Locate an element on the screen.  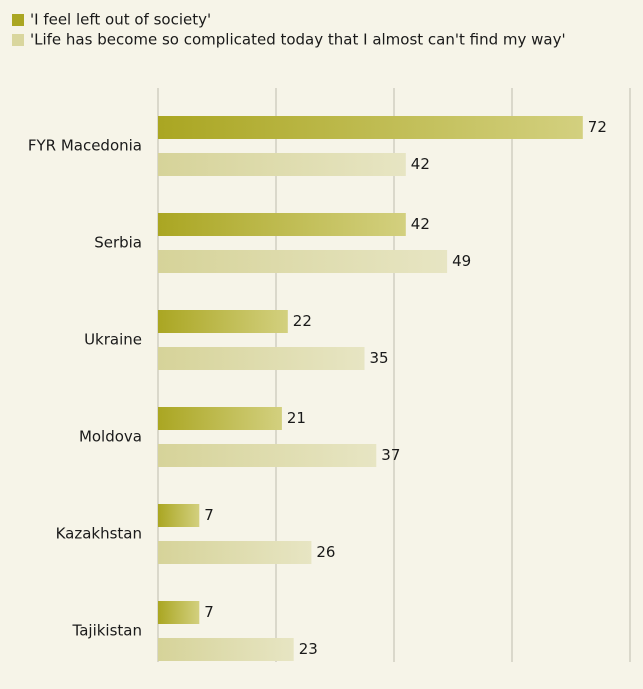
data-label: 23 is located at coordinates (308, 649).